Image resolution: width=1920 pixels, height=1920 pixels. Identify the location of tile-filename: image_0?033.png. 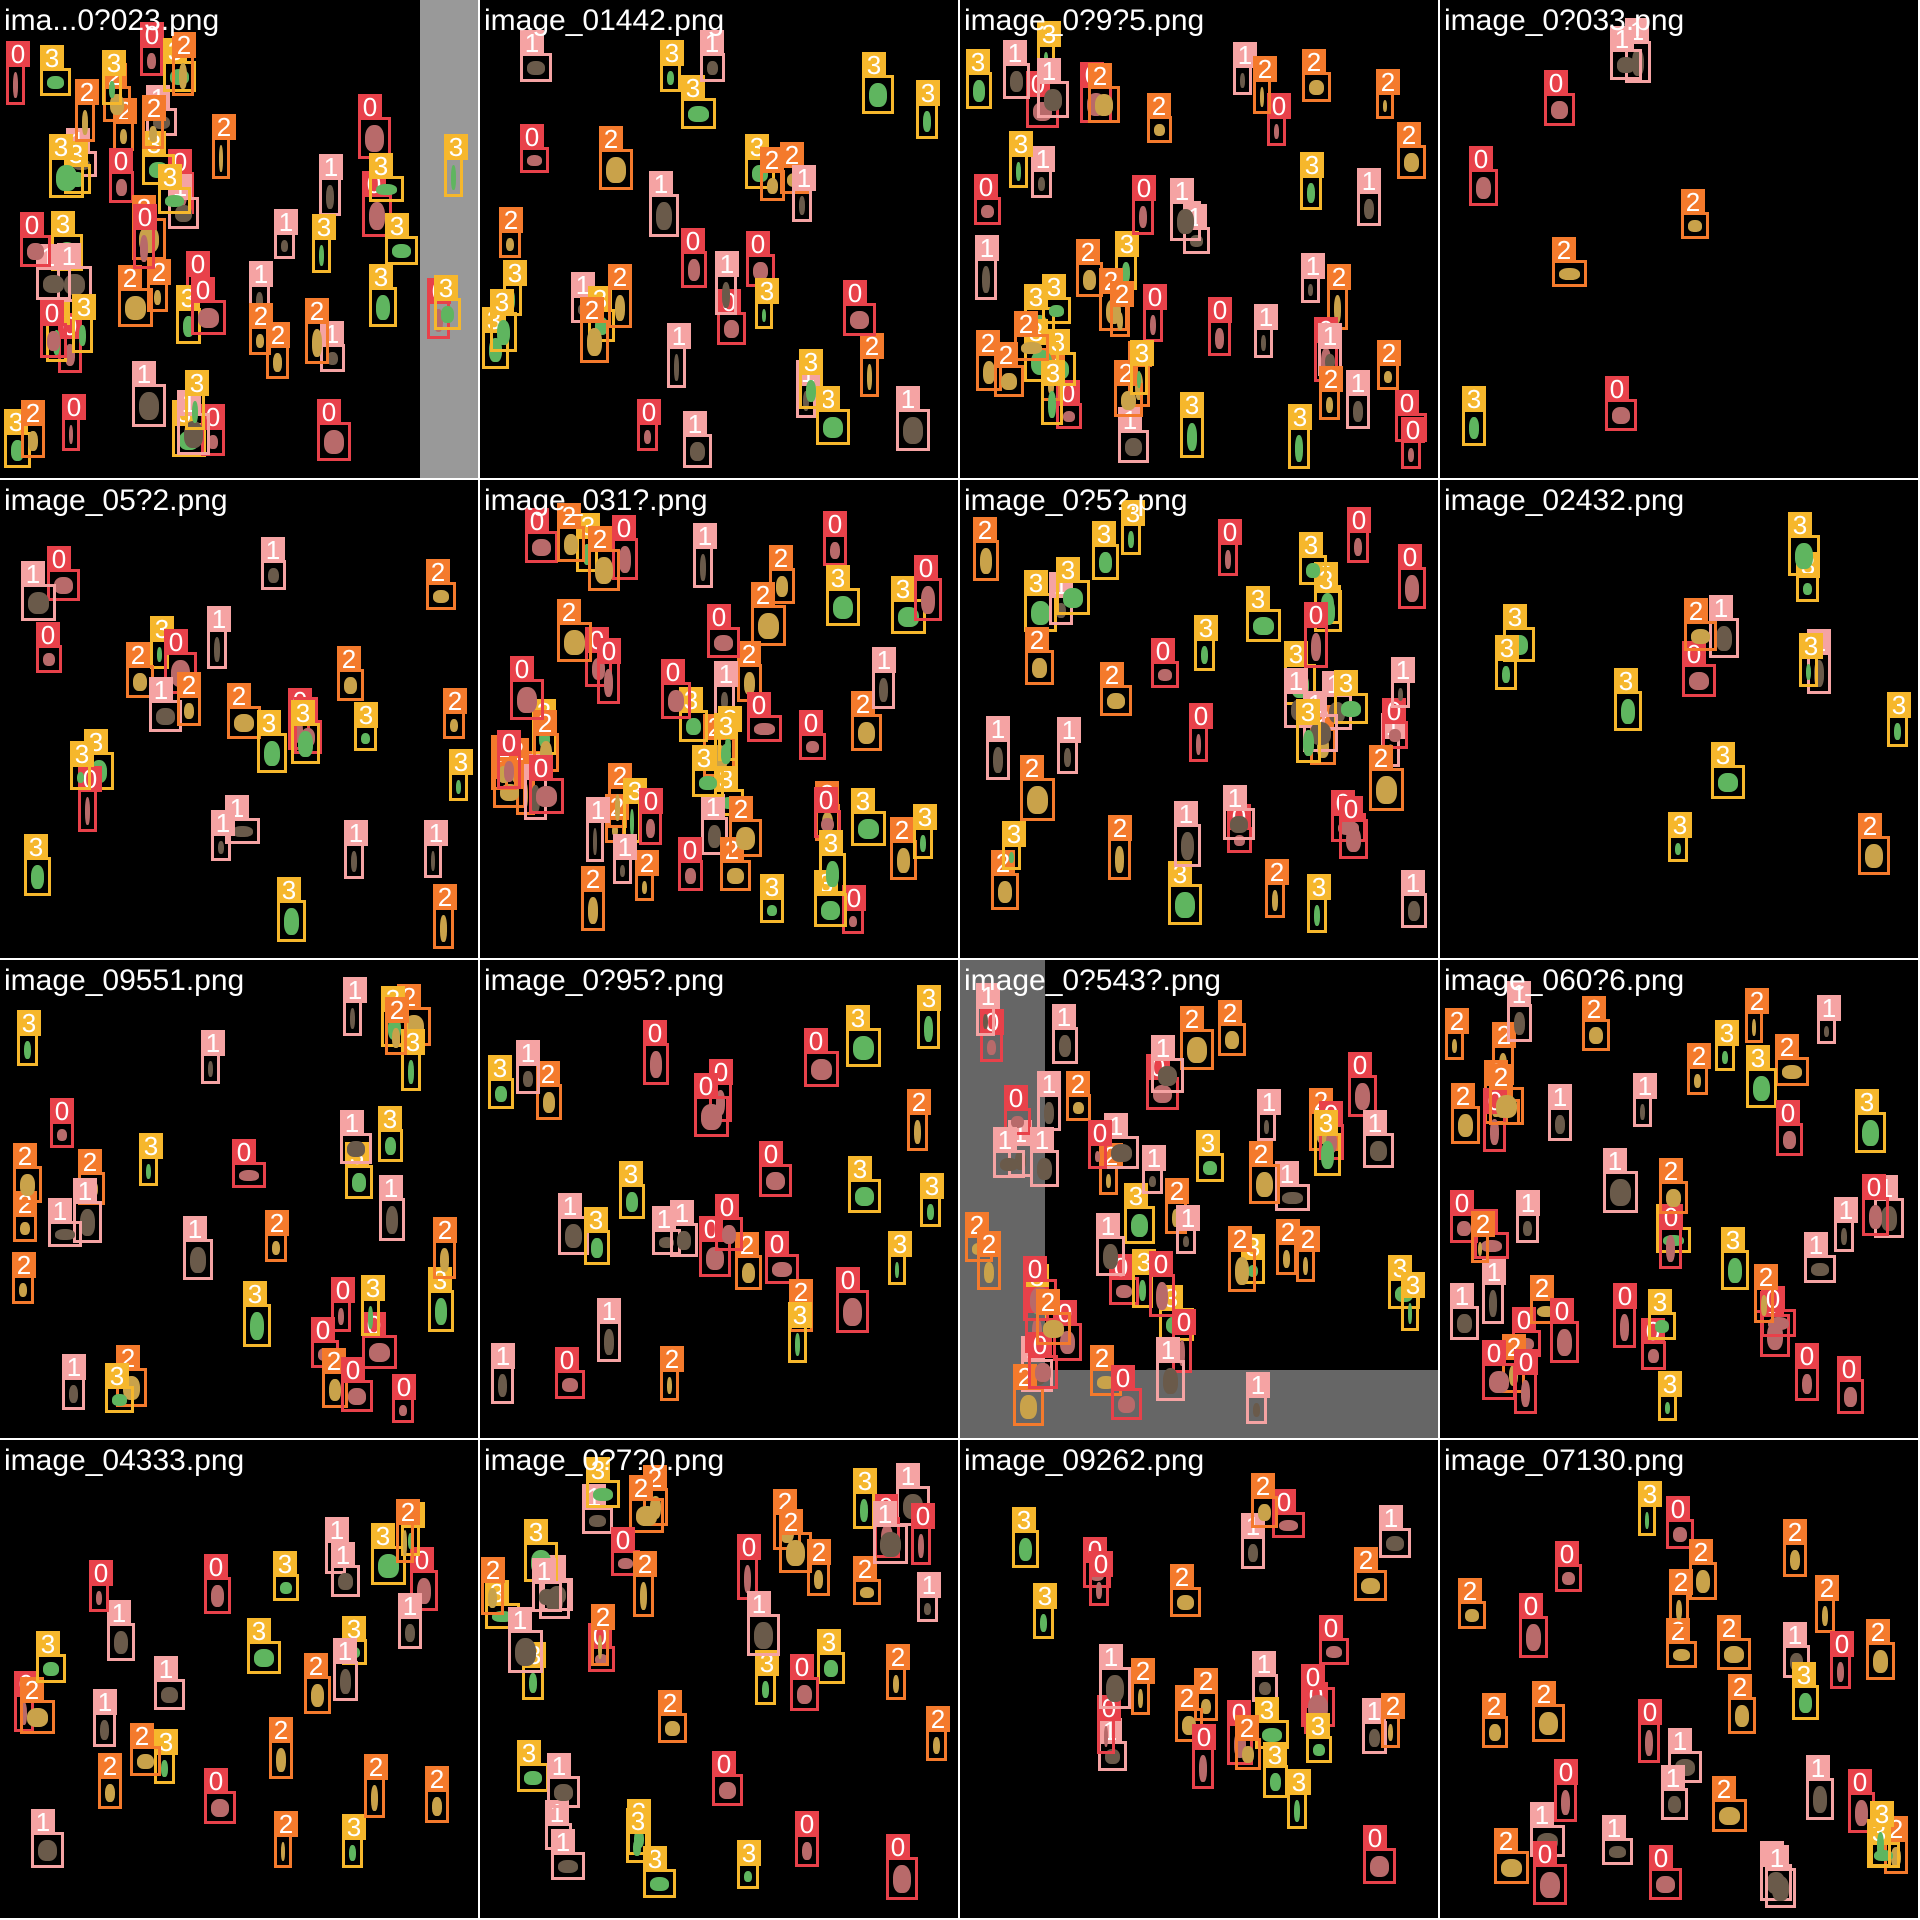
(1564, 20).